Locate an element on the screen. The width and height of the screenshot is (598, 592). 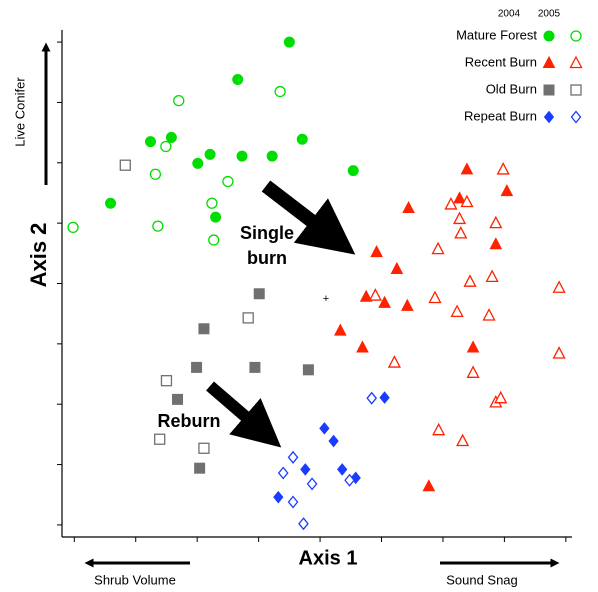
annotation: Reburn is located at coordinates (189, 421).